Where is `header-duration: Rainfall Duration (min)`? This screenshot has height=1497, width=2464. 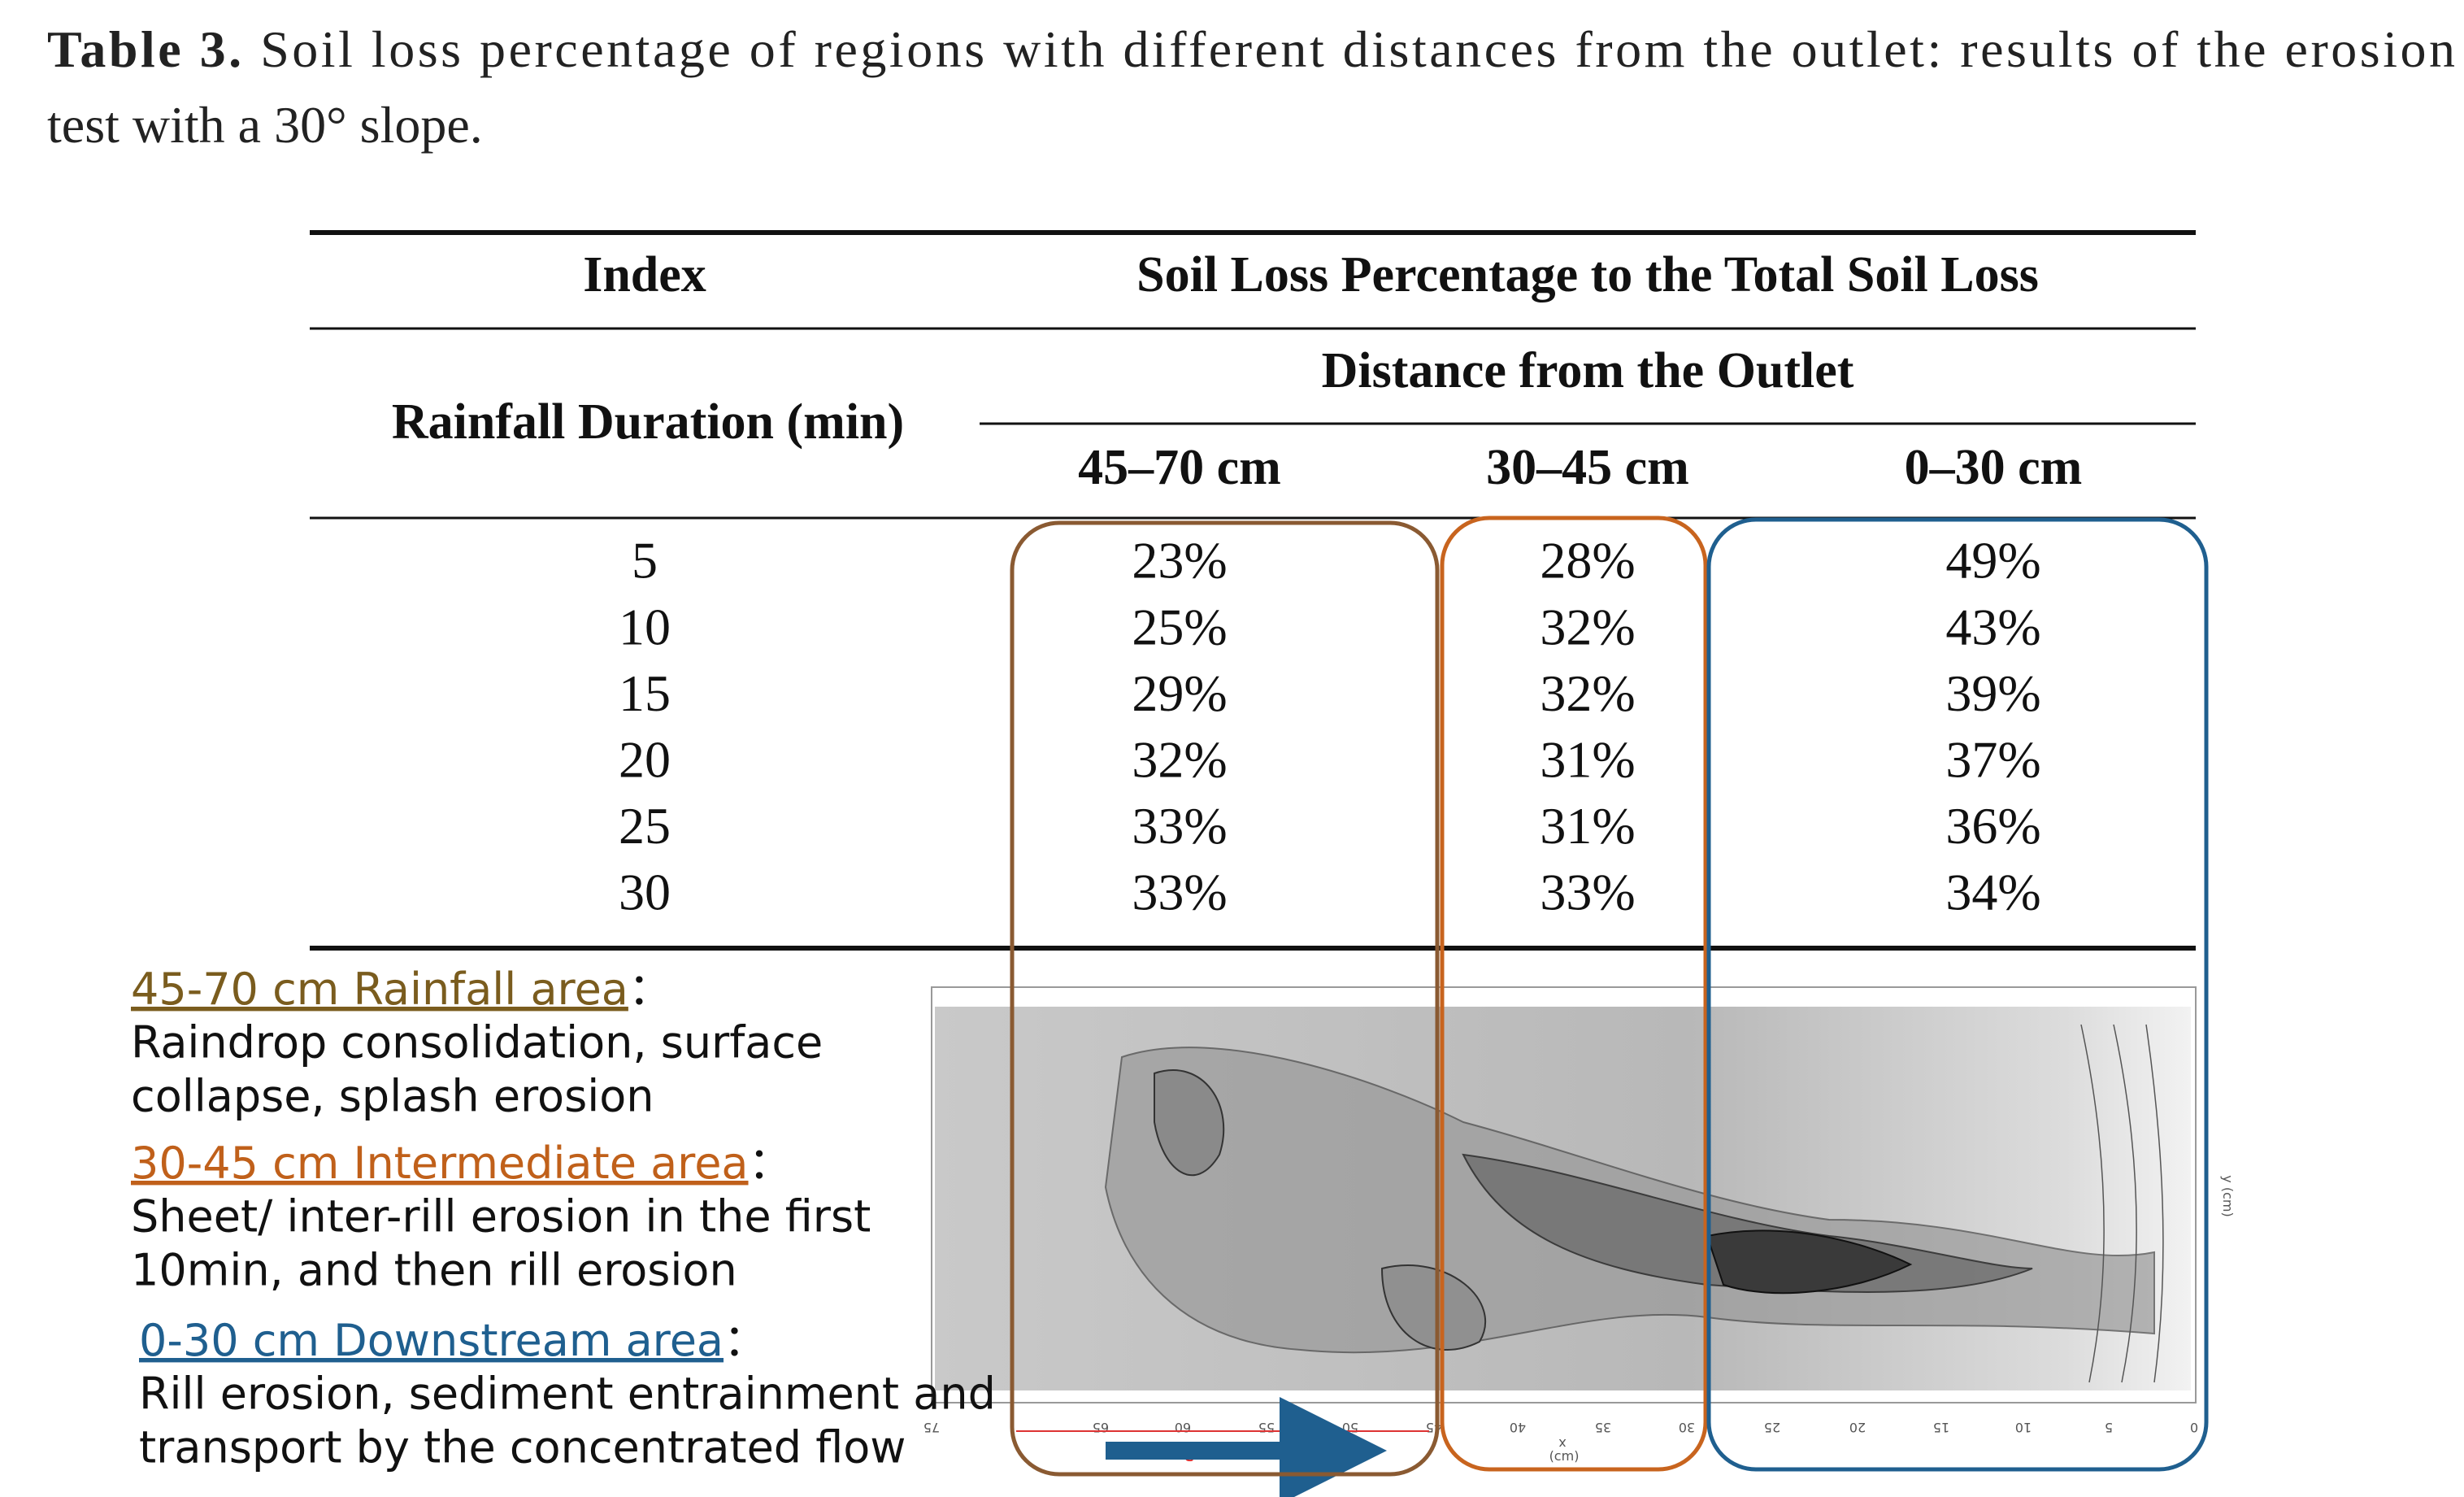 header-duration: Rainfall Duration (min) is located at coordinates (648, 422).